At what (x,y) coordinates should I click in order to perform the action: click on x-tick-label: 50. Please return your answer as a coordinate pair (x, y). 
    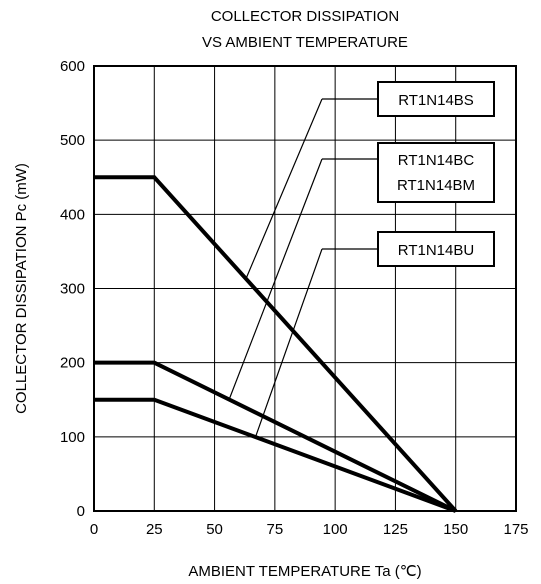
    Looking at the image, I should click on (214, 529).